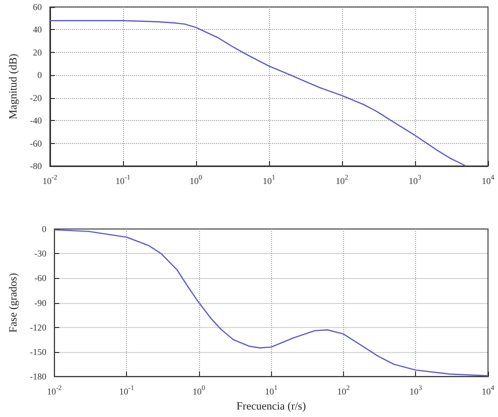  Describe the element at coordinates (37, 7) in the screenshot. I see `y-tick-label: 60` at that location.